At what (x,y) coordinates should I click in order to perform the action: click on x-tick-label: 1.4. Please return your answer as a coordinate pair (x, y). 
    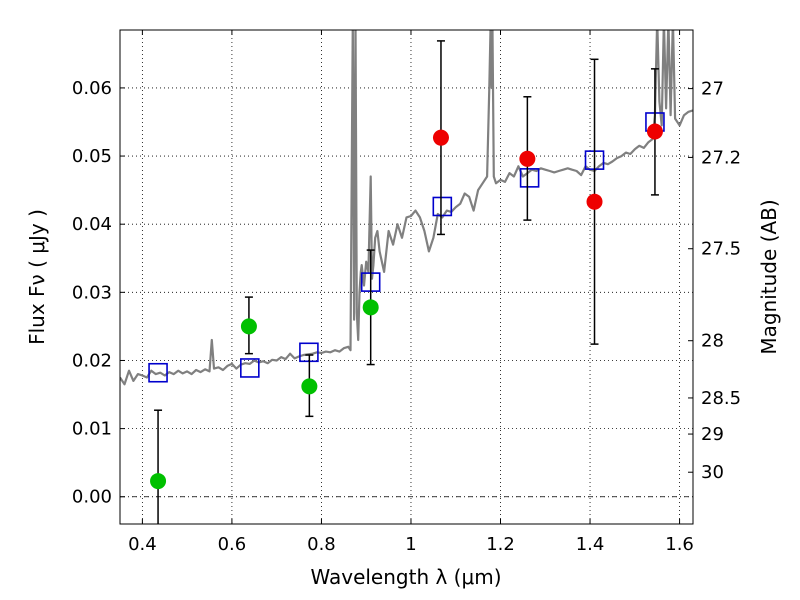
    Looking at the image, I should click on (590, 544).